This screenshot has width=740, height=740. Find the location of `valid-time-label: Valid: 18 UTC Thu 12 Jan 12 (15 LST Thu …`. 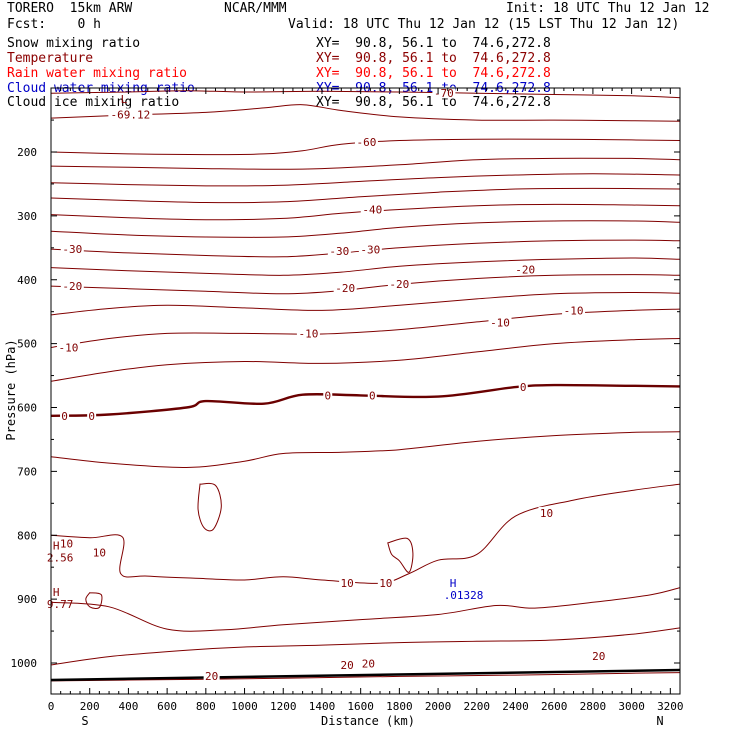

valid-time-label: Valid: 18 UTC Thu 12 Jan 12 (15 LST Thu … is located at coordinates (484, 24).